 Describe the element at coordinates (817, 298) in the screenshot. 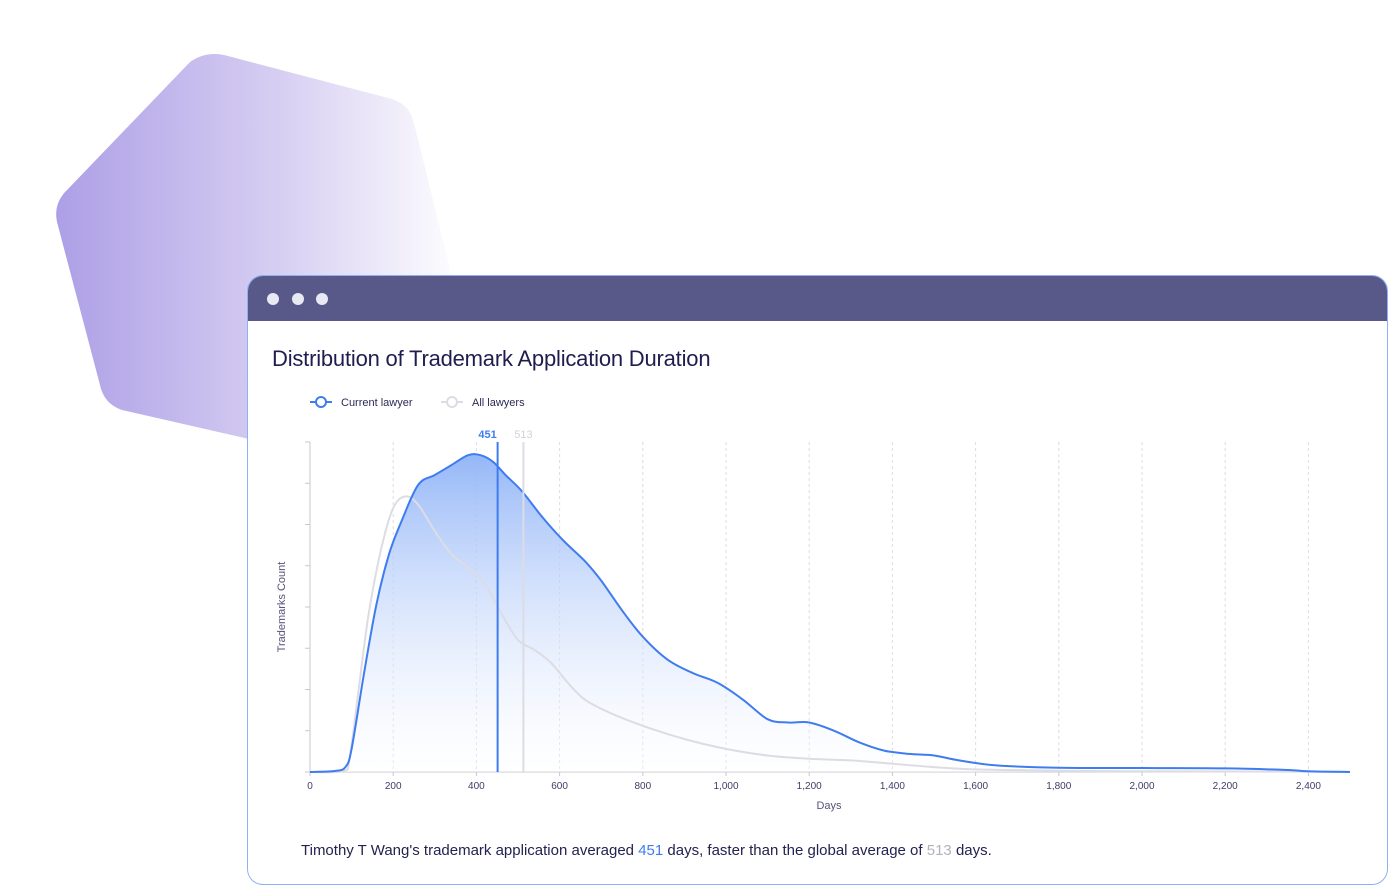

I see `window-titlebar` at that location.